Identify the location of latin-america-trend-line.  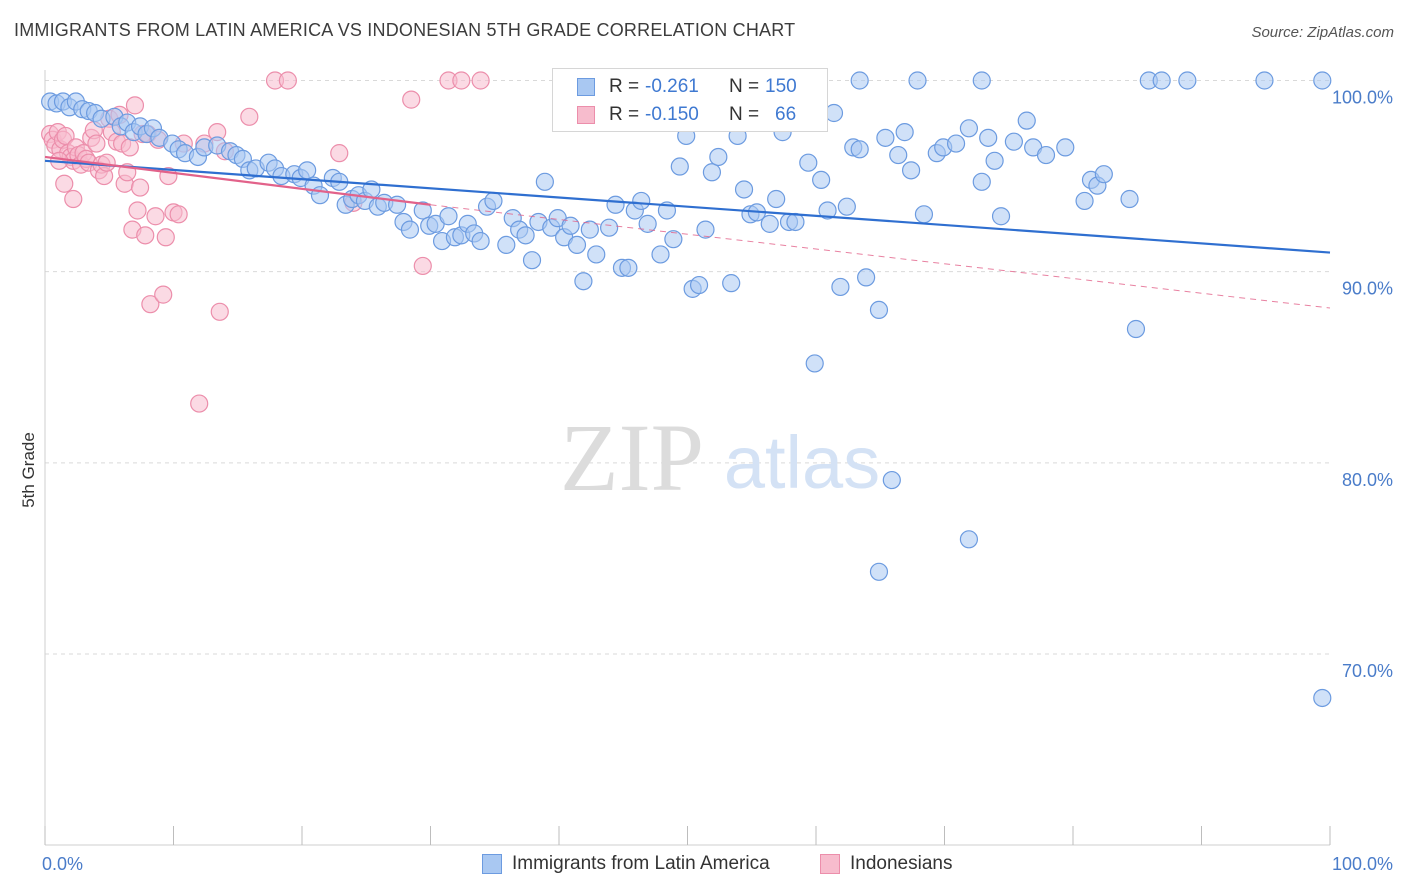
(687, 206).